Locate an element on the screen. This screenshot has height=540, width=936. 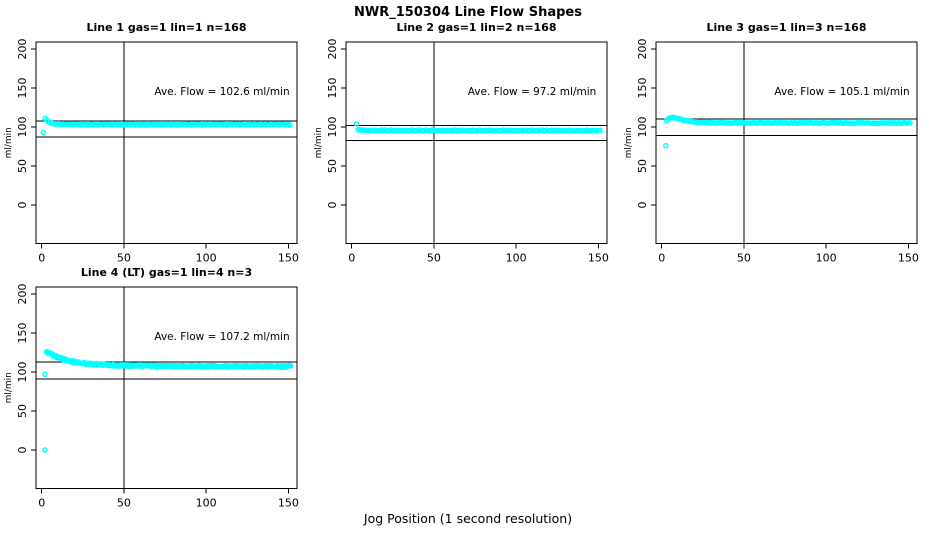
ave-flow-label: Ave. Flow = 97.2 ml/min is located at coordinates (532, 92).